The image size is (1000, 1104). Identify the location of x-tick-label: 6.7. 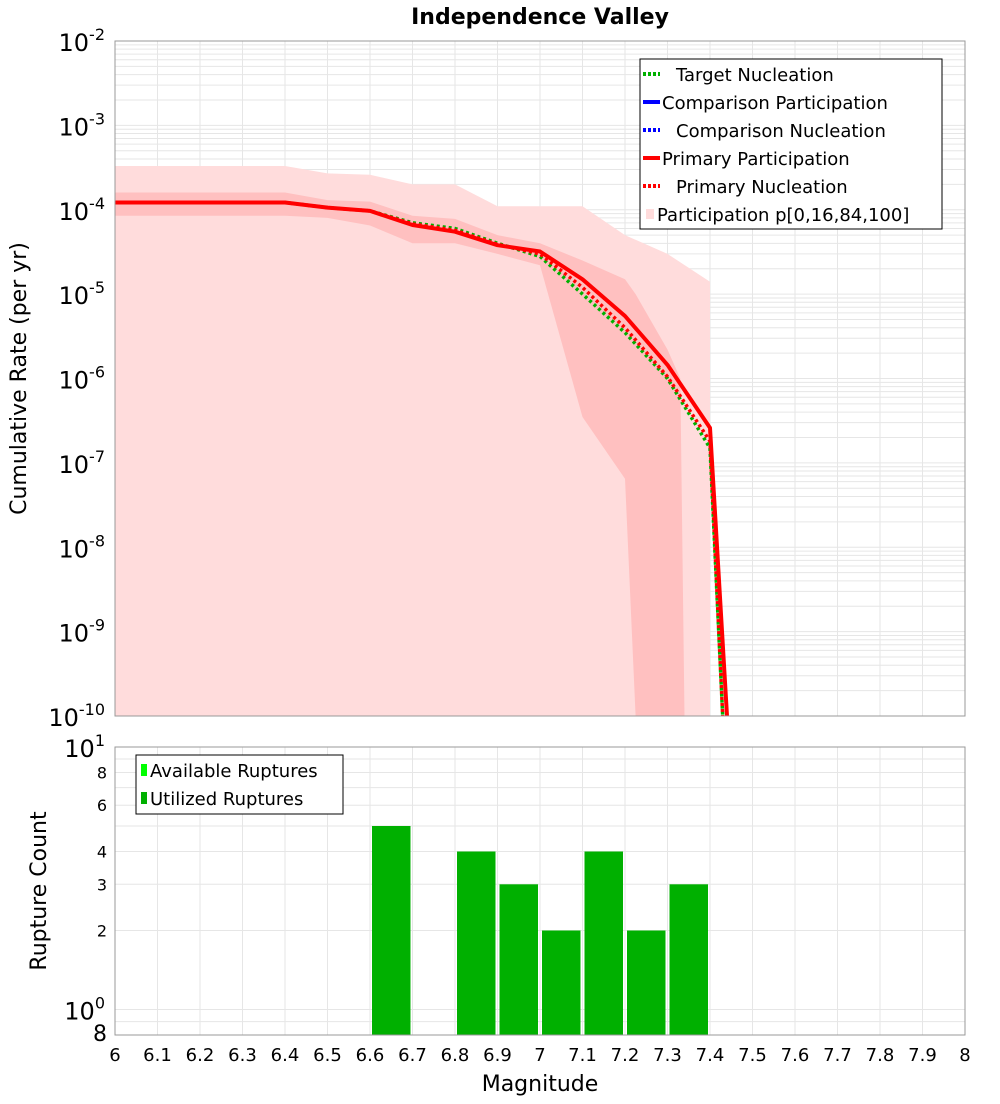
(412, 1055).